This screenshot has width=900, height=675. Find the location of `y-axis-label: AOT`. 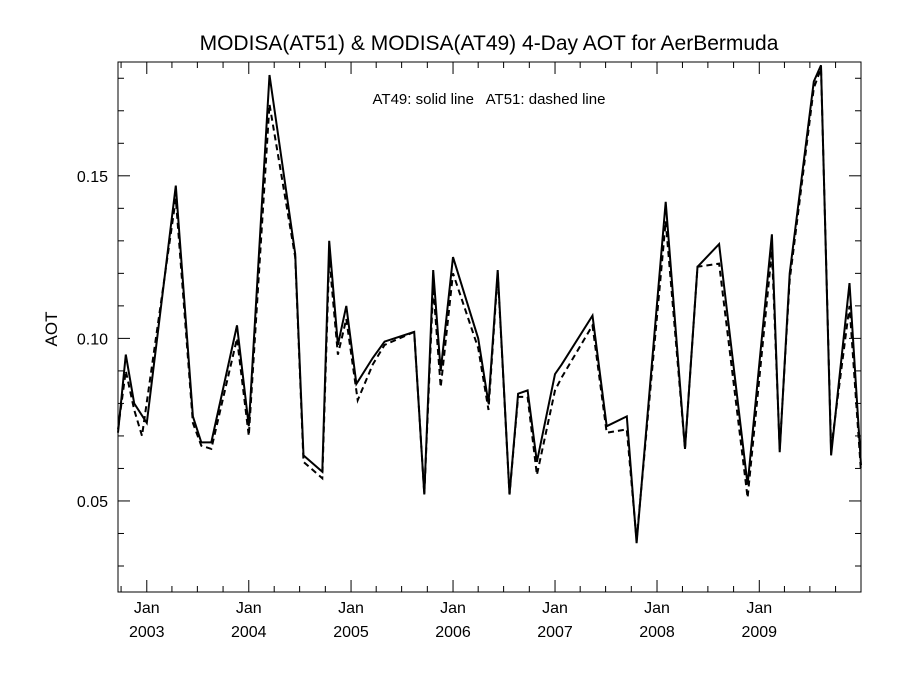

y-axis-label: AOT is located at coordinates (51, 329).